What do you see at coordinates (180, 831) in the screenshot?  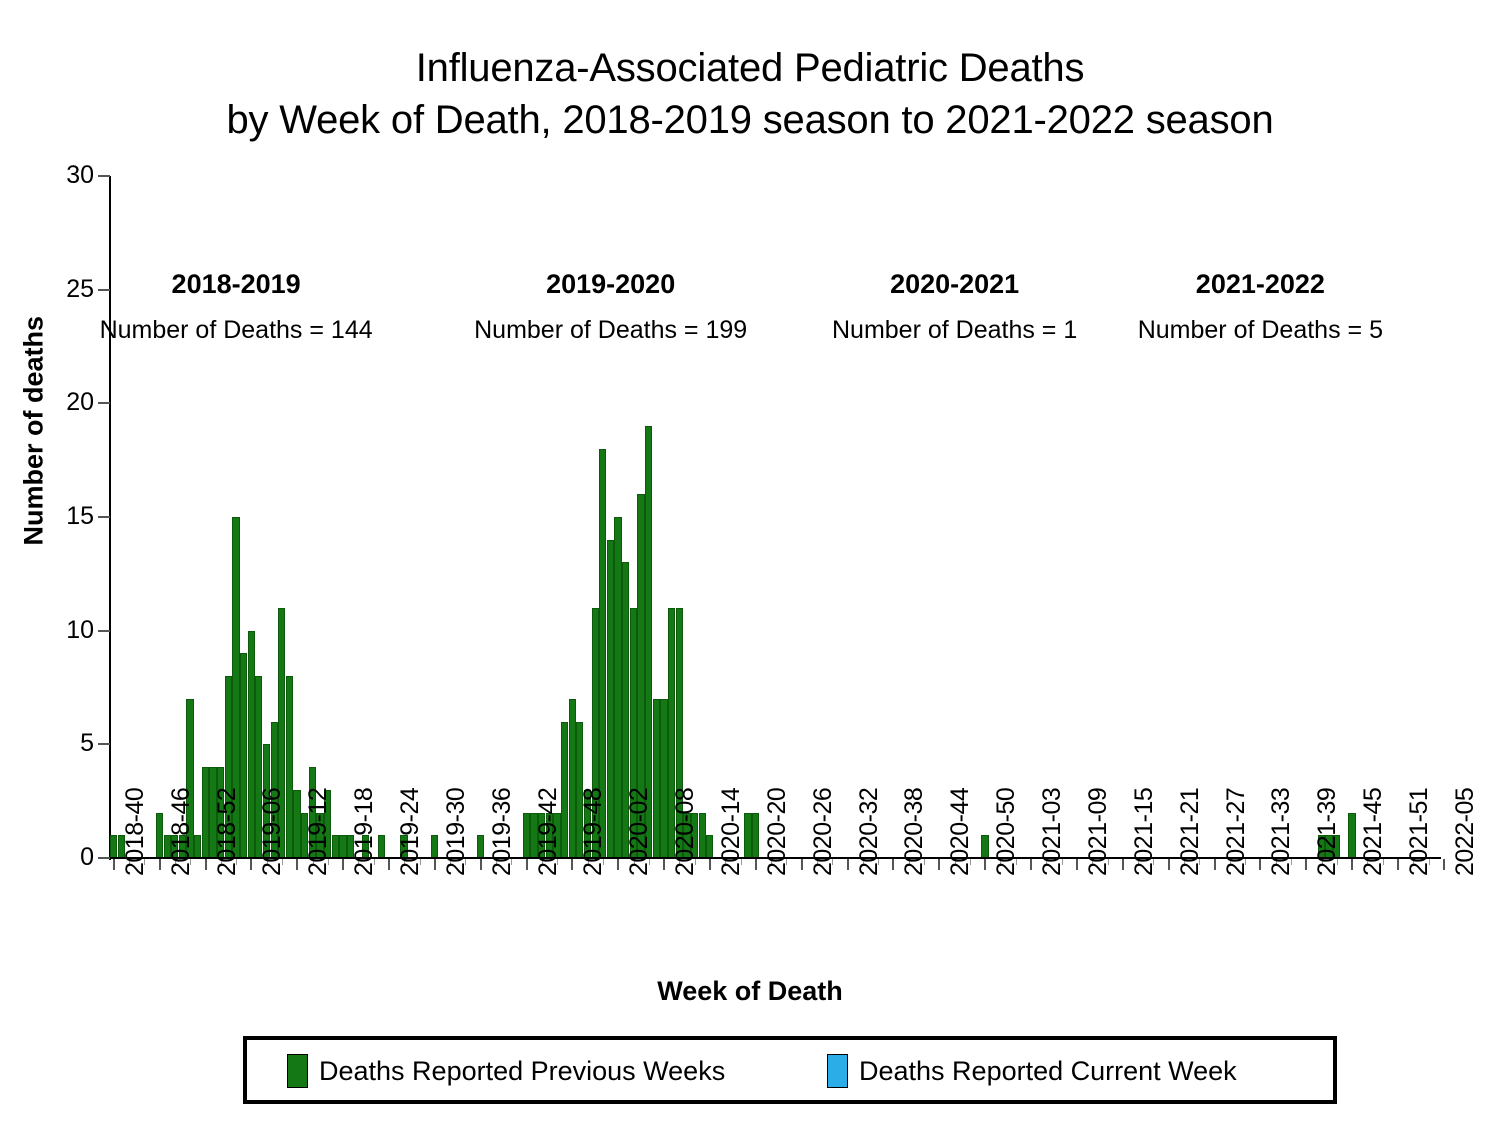 I see `x-axis-tick-label: 2018-46` at bounding box center [180, 831].